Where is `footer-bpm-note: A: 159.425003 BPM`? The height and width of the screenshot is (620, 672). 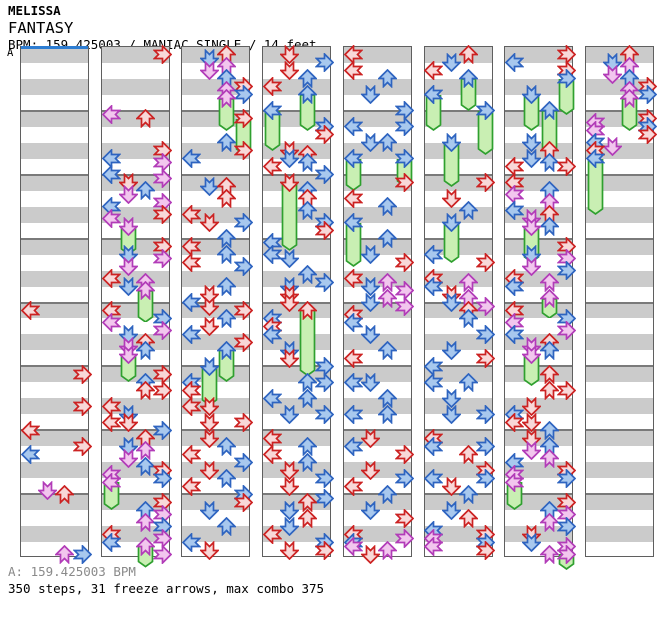
footer-bpm-note: A: 159.425003 BPM is located at coordinates (72, 571).